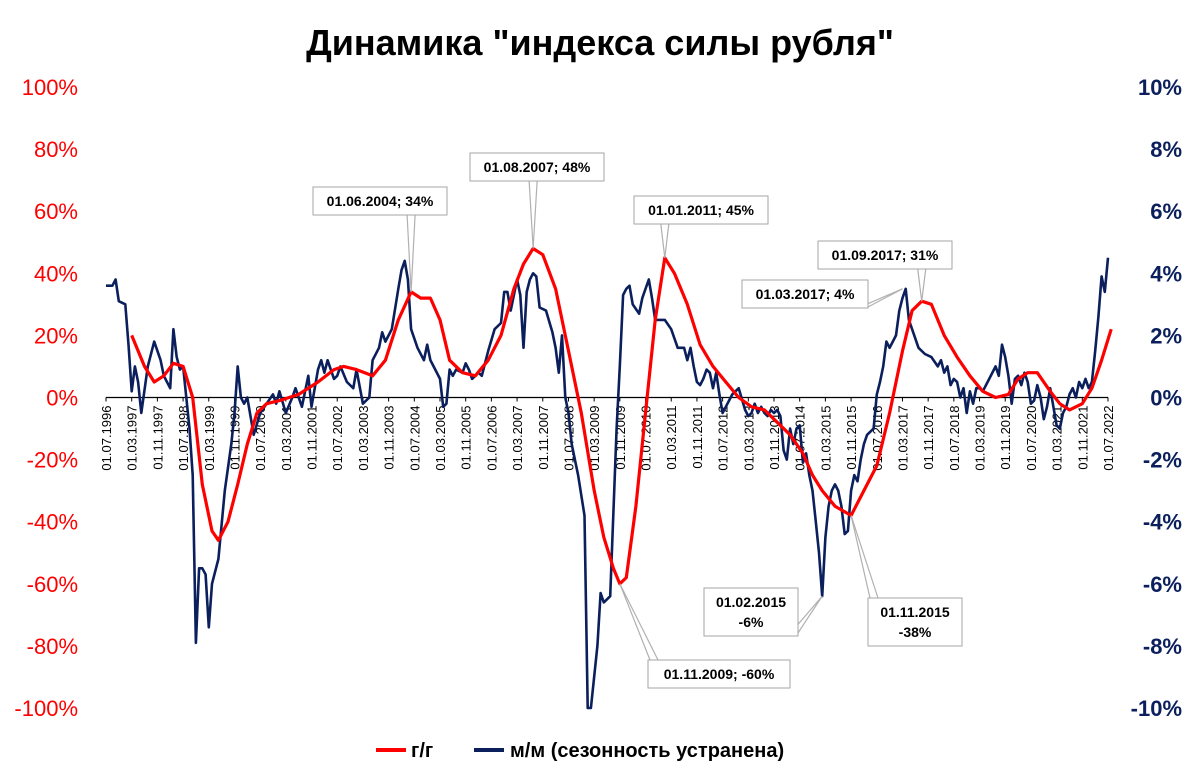  What do you see at coordinates (209, 438) in the screenshot?
I see `x-tick-label: 01.03.1999` at bounding box center [209, 438].